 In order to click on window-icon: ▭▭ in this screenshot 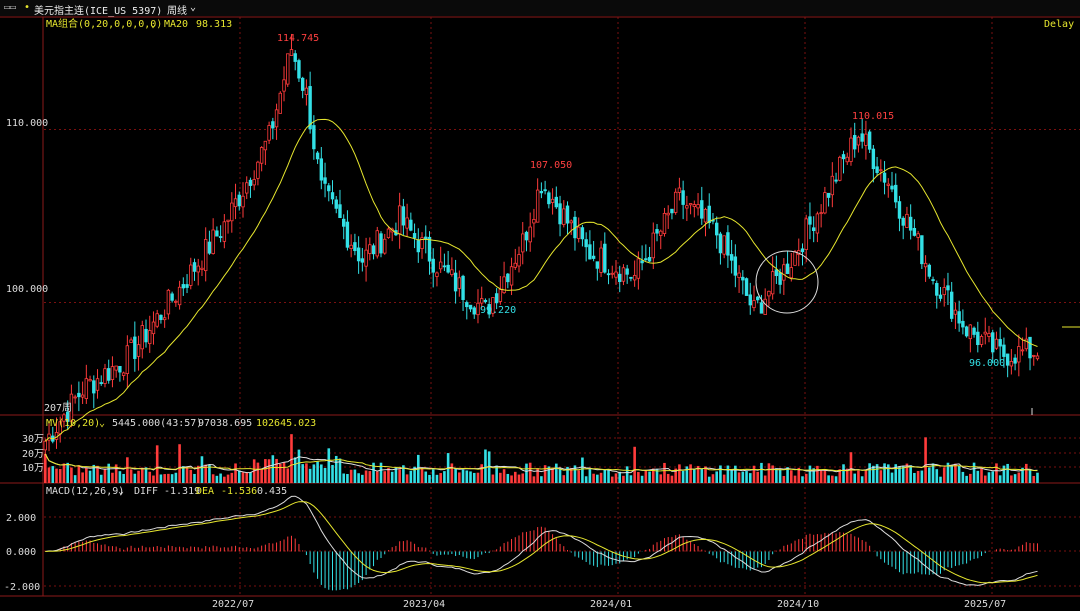, I will do `click(10, 7)`.